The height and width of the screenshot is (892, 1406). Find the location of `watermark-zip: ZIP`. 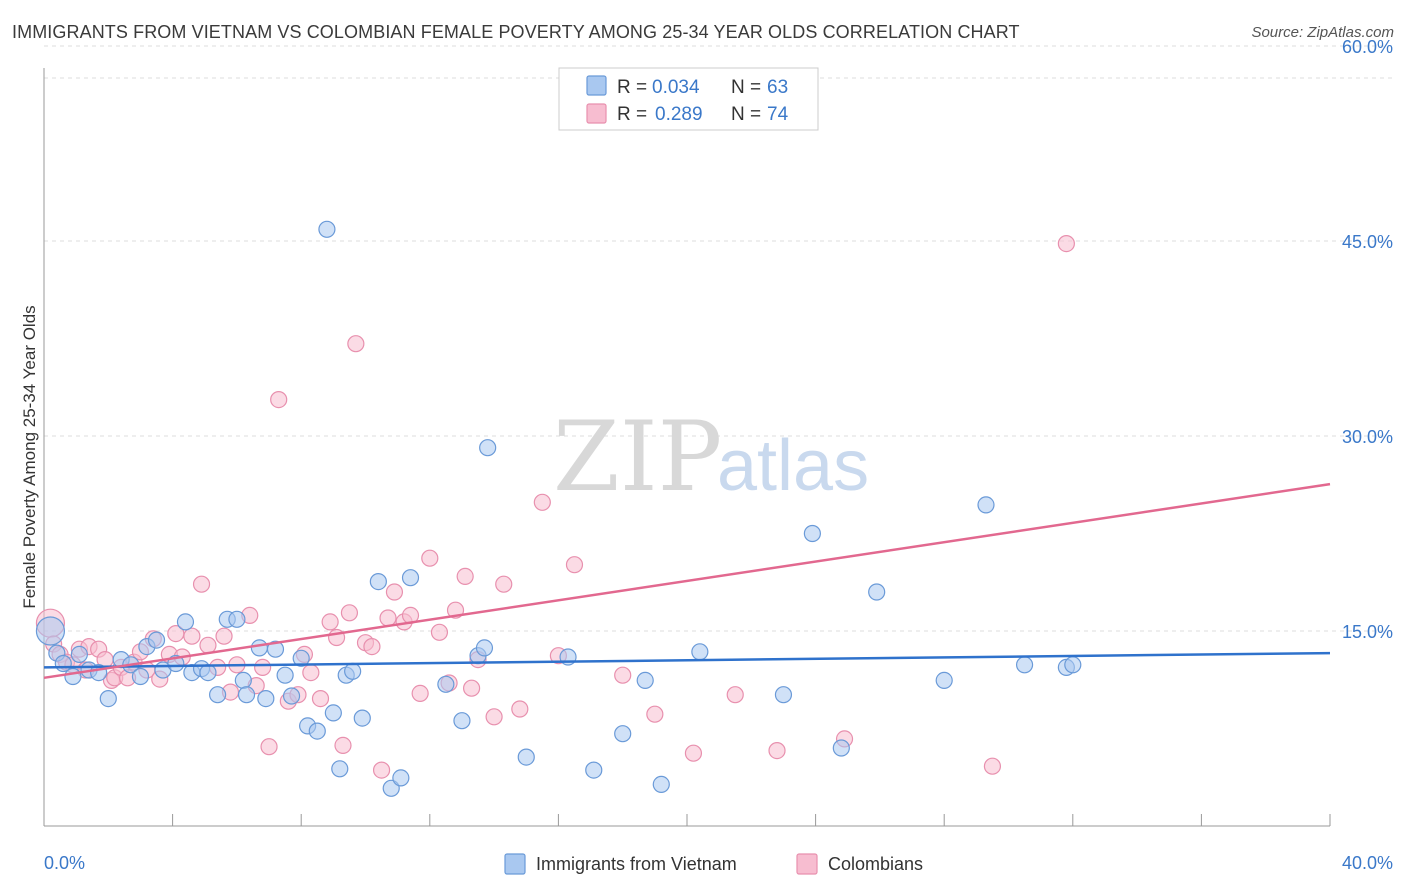

watermark-zip: ZIP is located at coordinates (637, 457).